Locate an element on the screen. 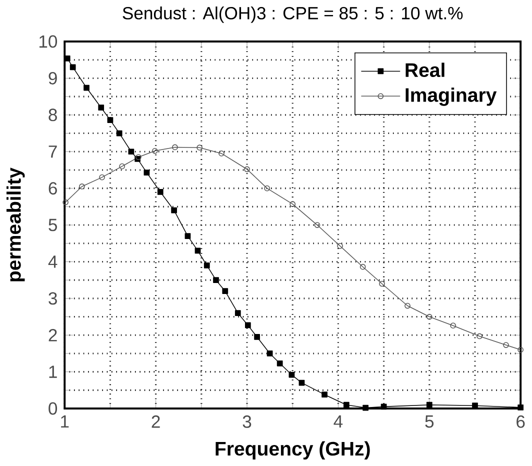  y-tick-label: 7 is located at coordinates (52, 152).